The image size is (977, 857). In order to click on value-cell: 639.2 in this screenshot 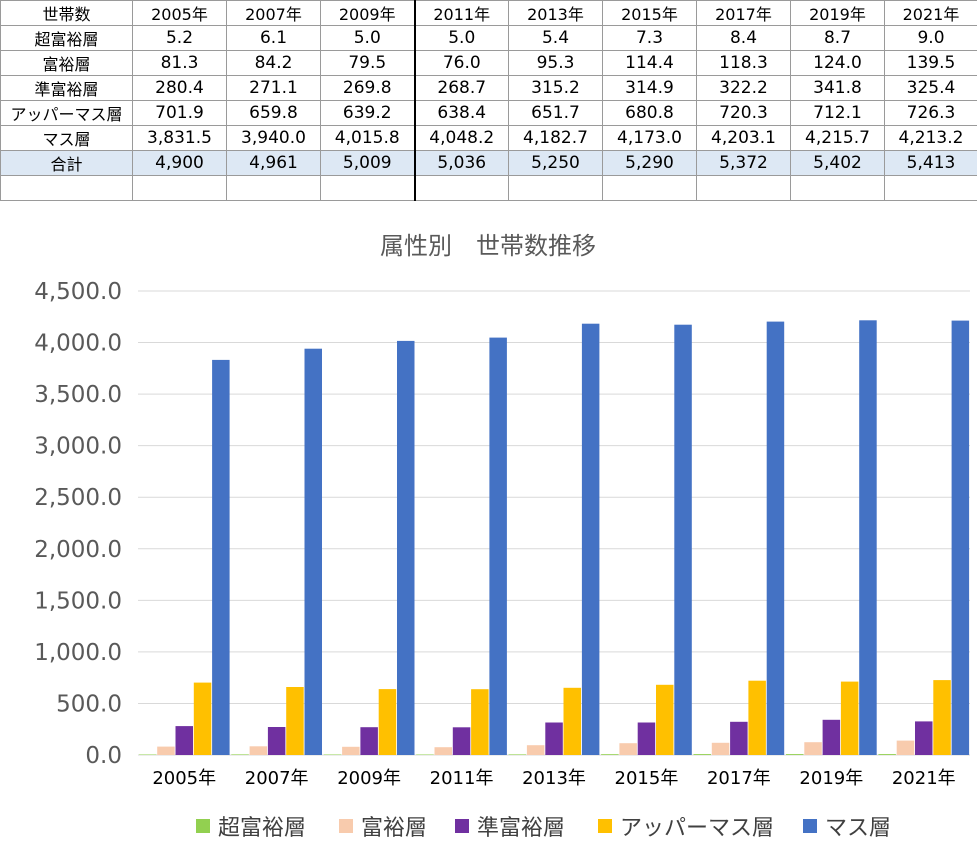, I will do `click(367, 113)`.